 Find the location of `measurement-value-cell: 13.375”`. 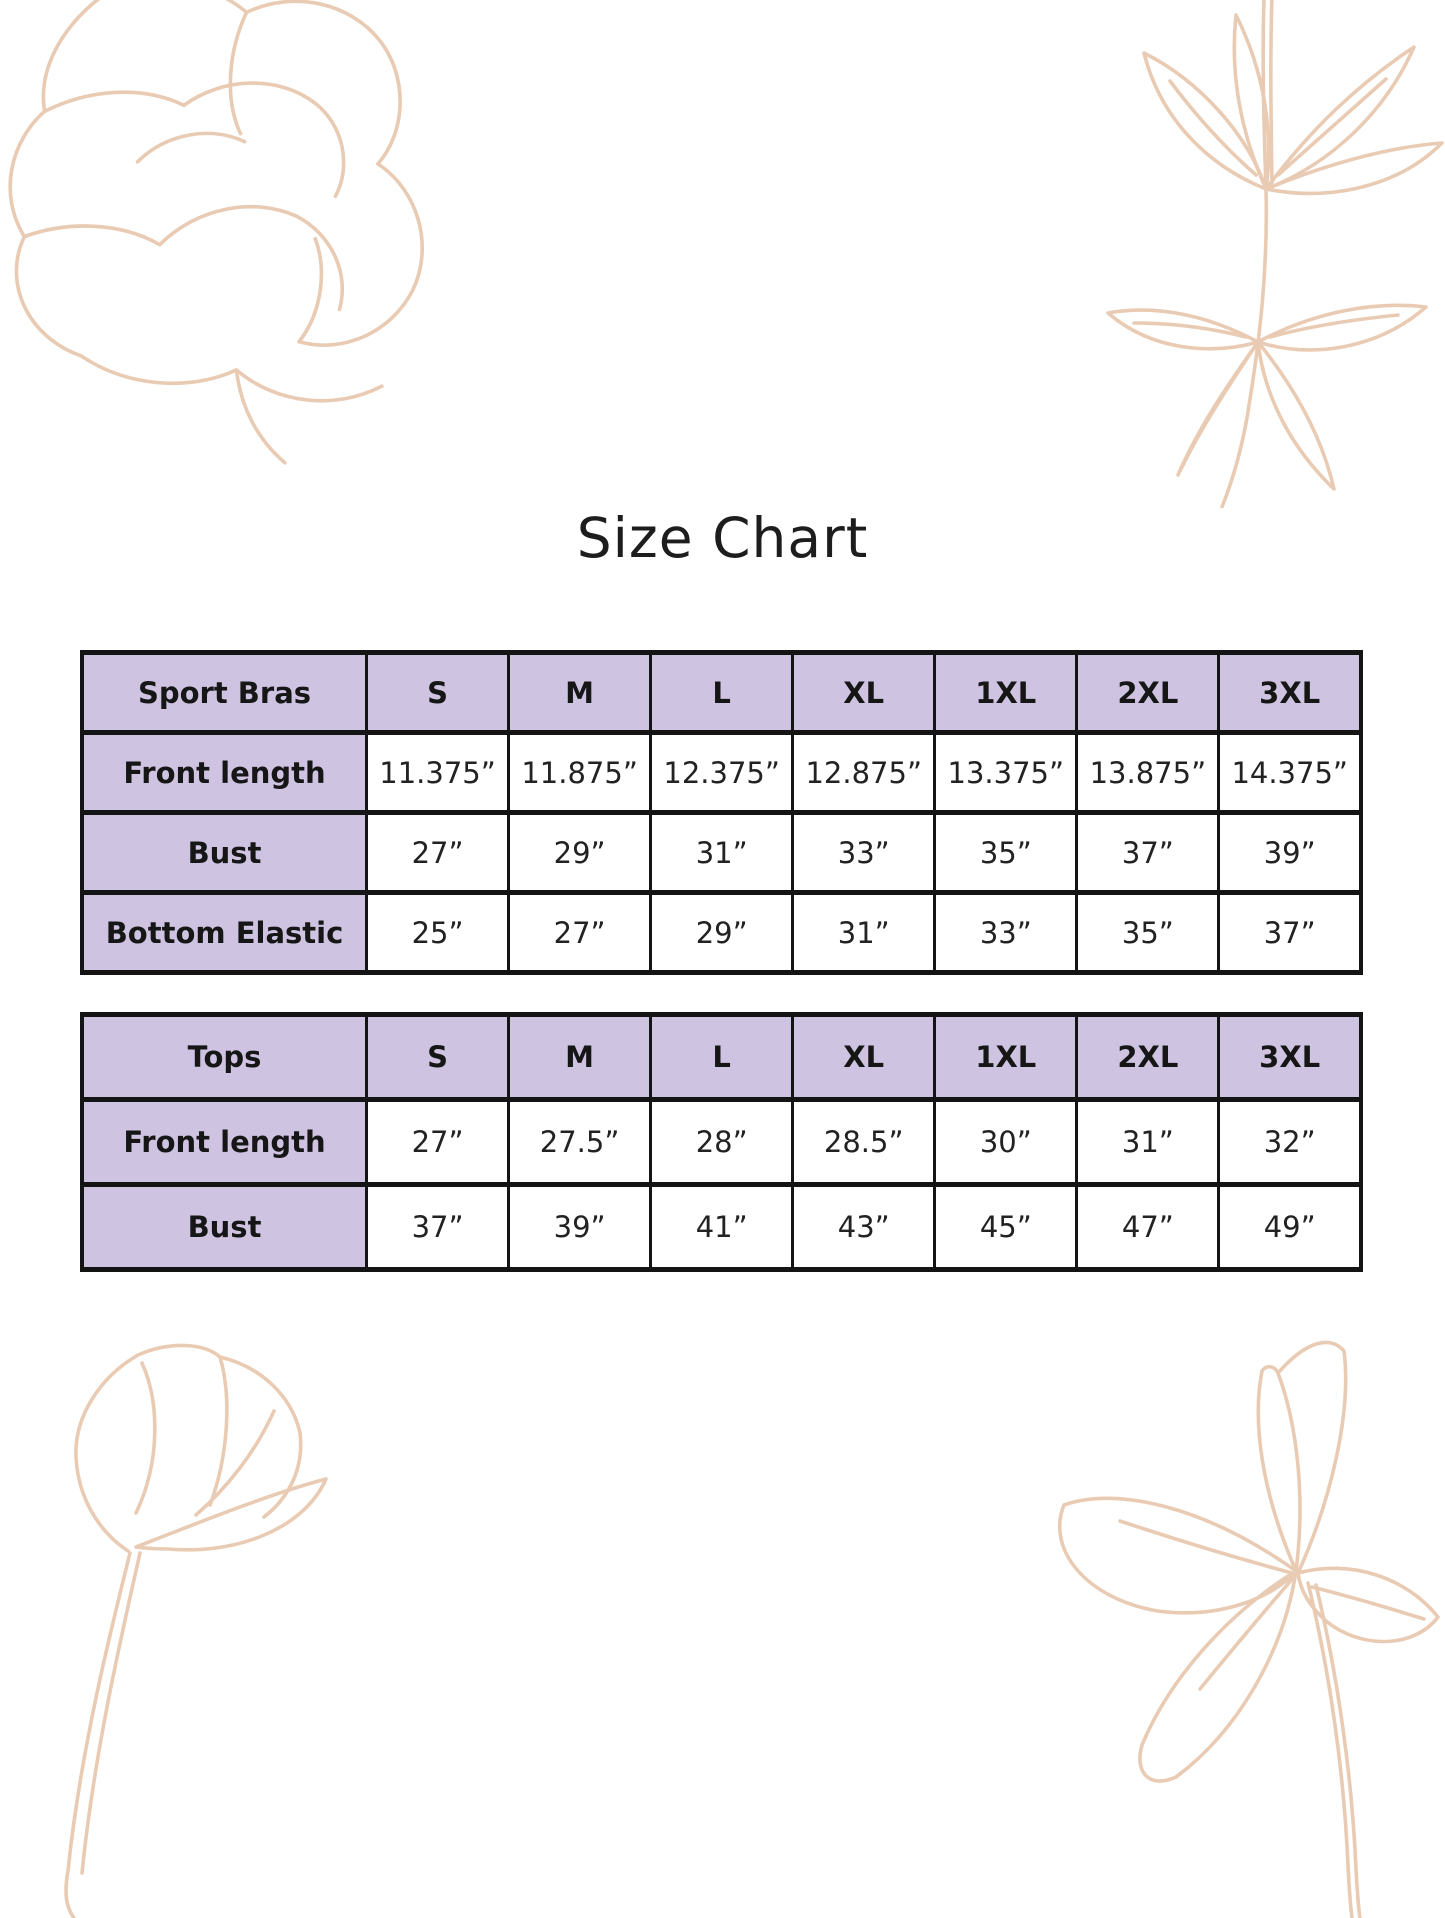

measurement-value-cell: 13.375” is located at coordinates (1006, 772).